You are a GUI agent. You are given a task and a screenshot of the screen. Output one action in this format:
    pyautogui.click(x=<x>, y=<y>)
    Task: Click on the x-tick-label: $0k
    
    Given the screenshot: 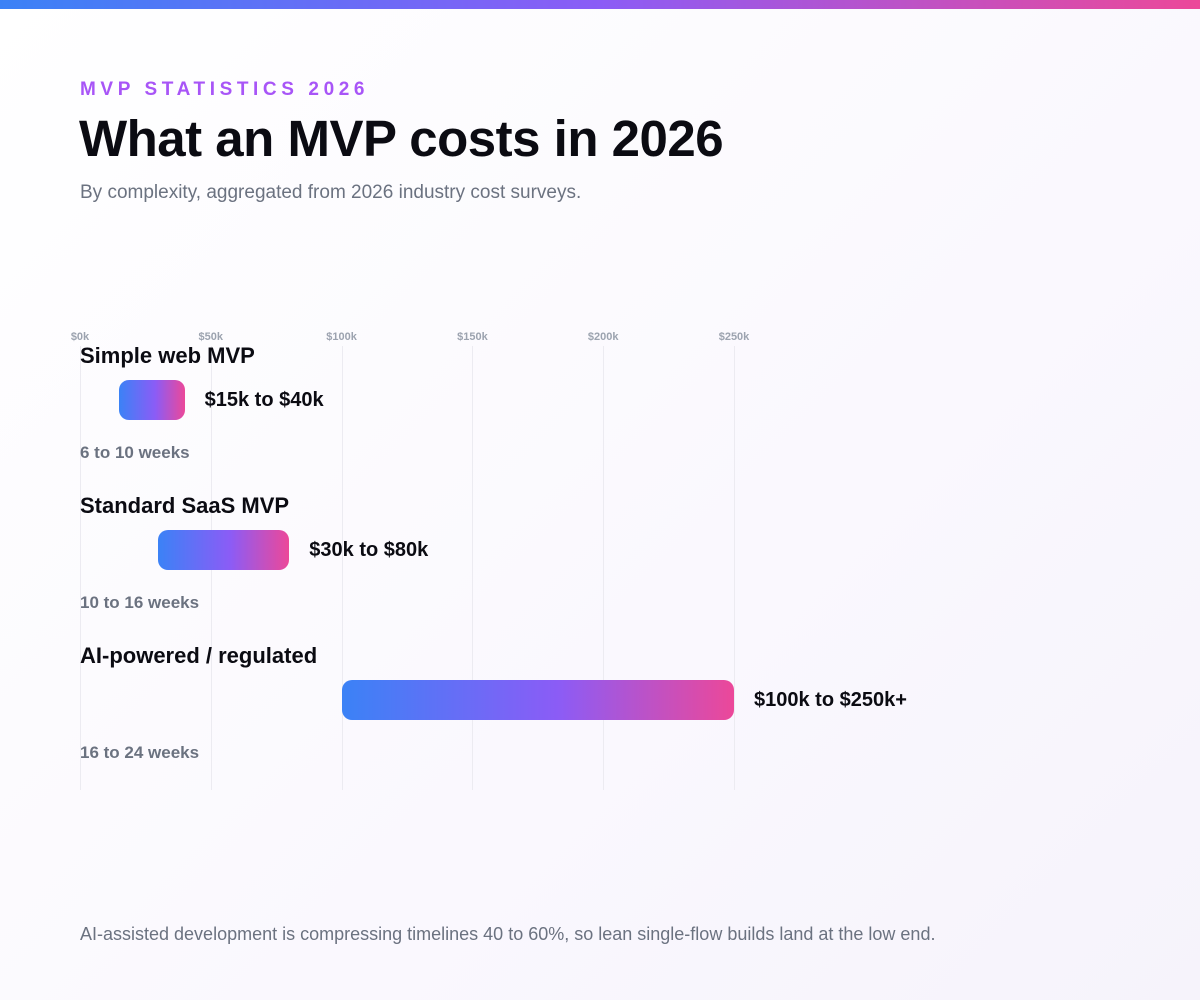 What is the action you would take?
    pyautogui.click(x=80, y=337)
    